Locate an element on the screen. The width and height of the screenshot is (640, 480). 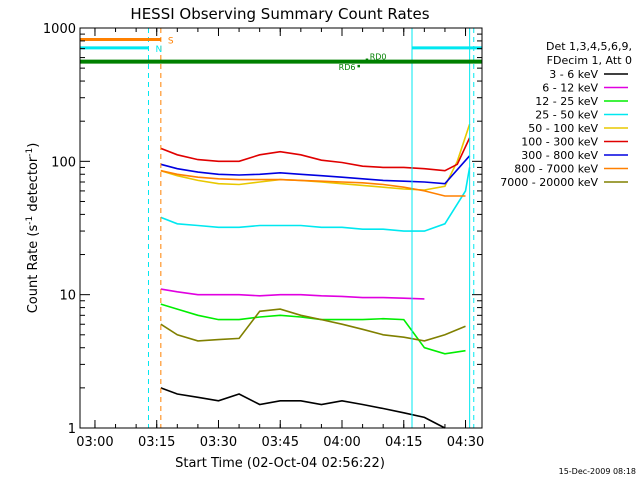
legend-label-0: 3 - 6 keV is located at coordinates (573, 74).